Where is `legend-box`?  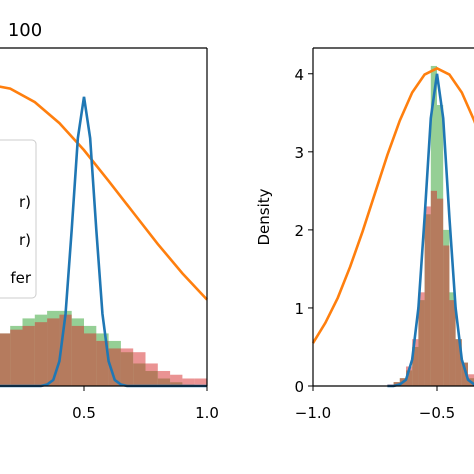
legend-box is located at coordinates (18, 219).